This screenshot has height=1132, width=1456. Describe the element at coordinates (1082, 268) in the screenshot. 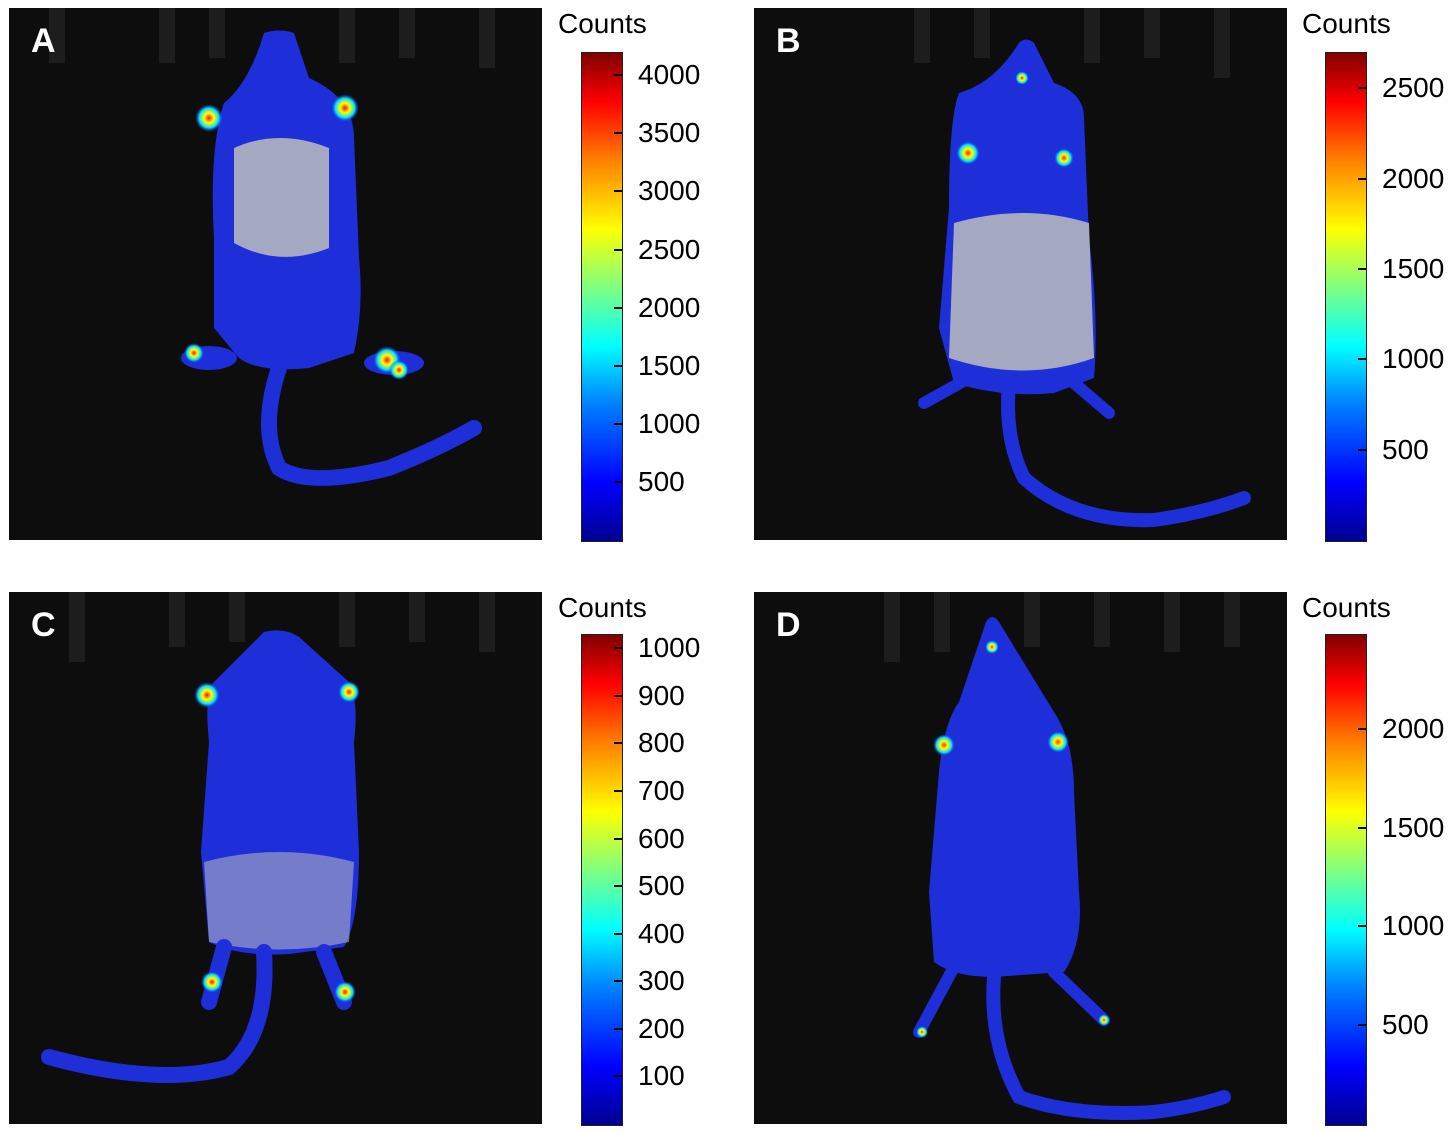

I see `mouse-silhouette-b` at that location.